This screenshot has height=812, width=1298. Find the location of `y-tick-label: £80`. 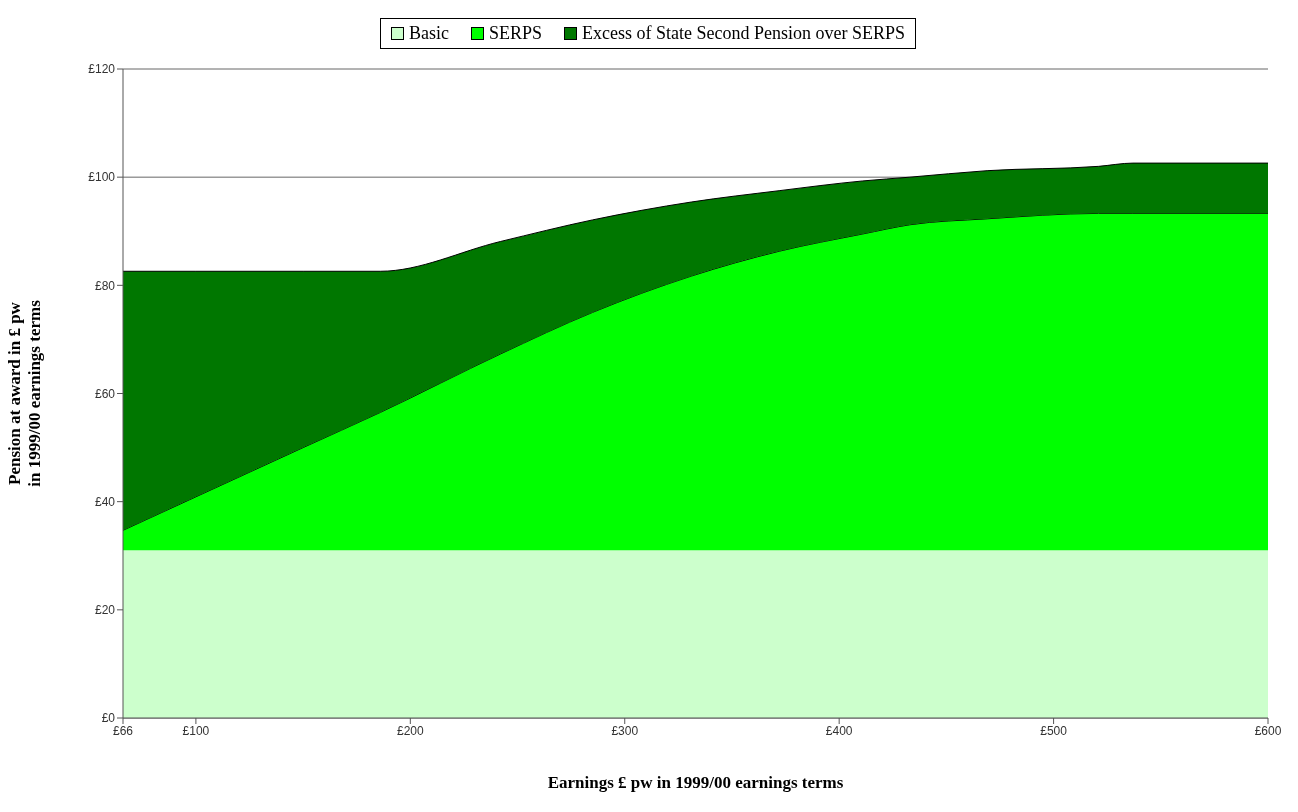

y-tick-label: £80 is located at coordinates (105, 285).